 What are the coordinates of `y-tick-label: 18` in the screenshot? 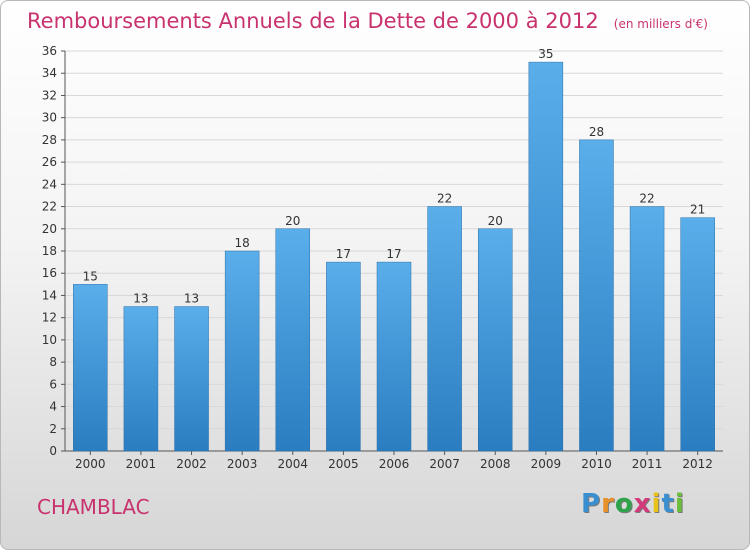 It's located at (49, 251).